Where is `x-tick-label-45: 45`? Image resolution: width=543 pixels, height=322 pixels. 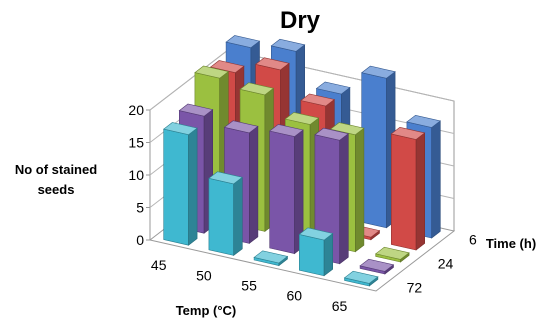 x-tick-label-45: 45 is located at coordinates (159, 265).